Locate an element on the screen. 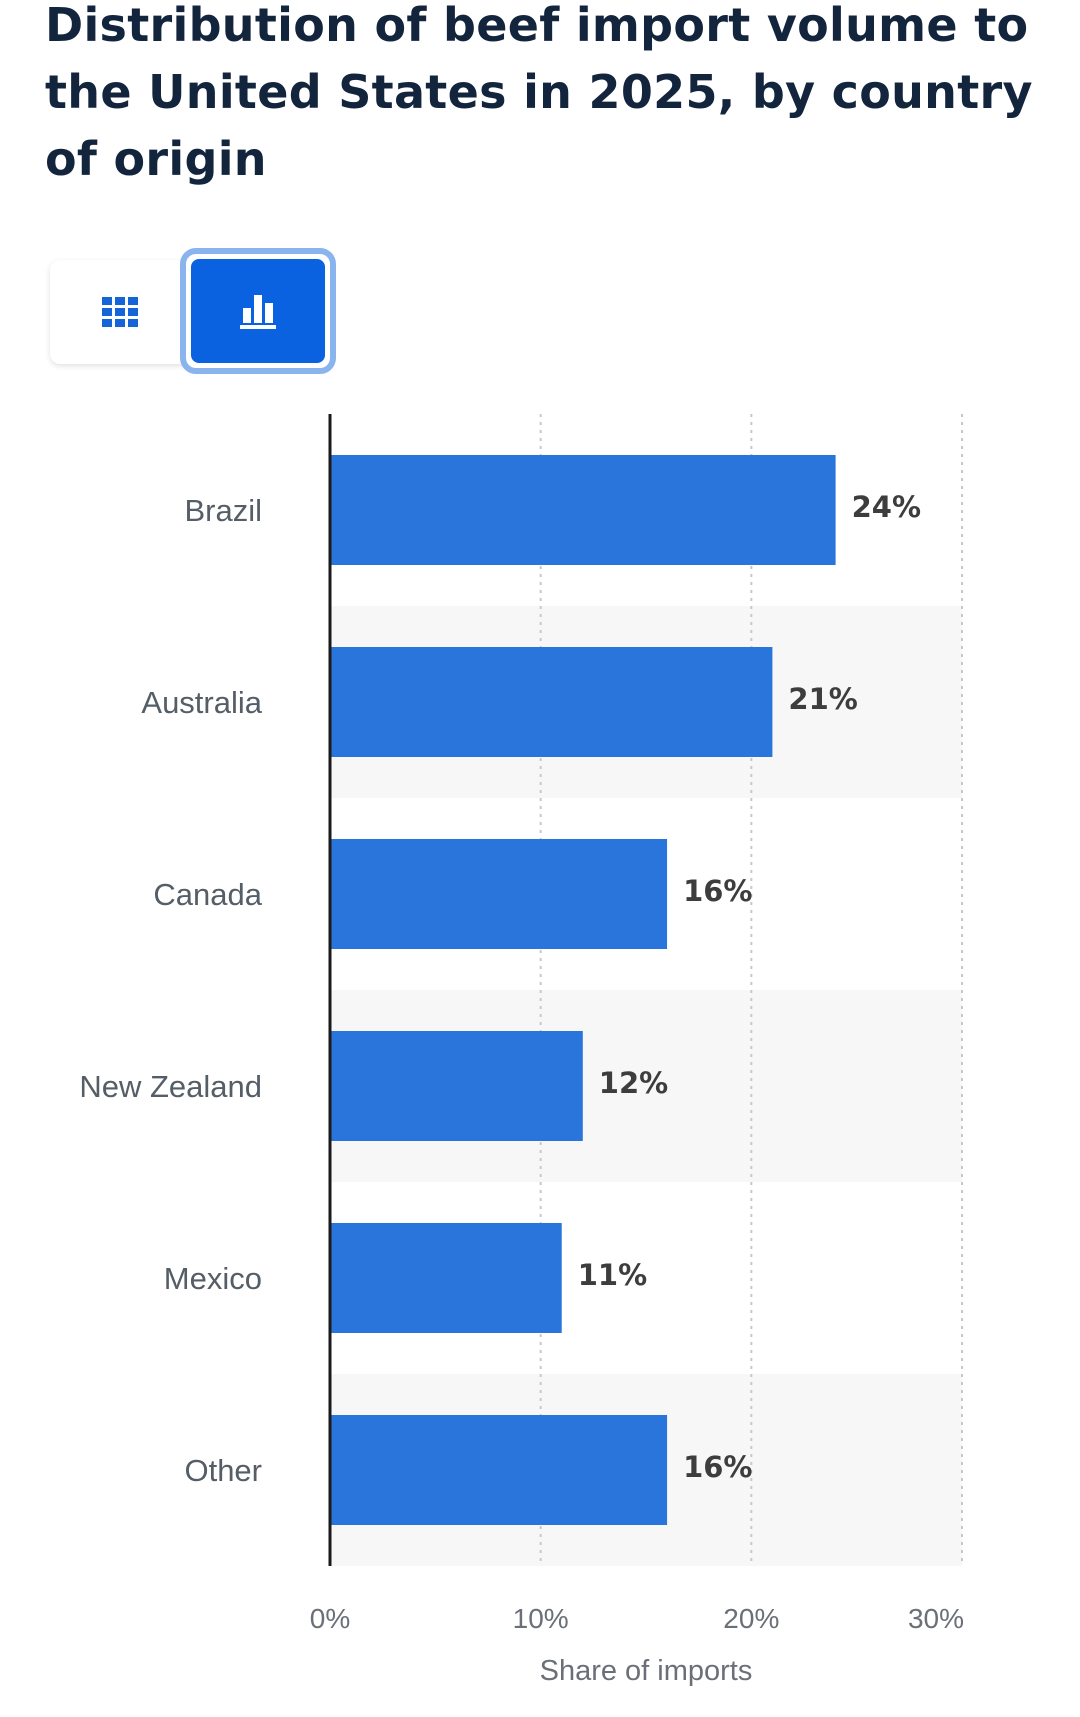  grid-icon is located at coordinates (120, 312).